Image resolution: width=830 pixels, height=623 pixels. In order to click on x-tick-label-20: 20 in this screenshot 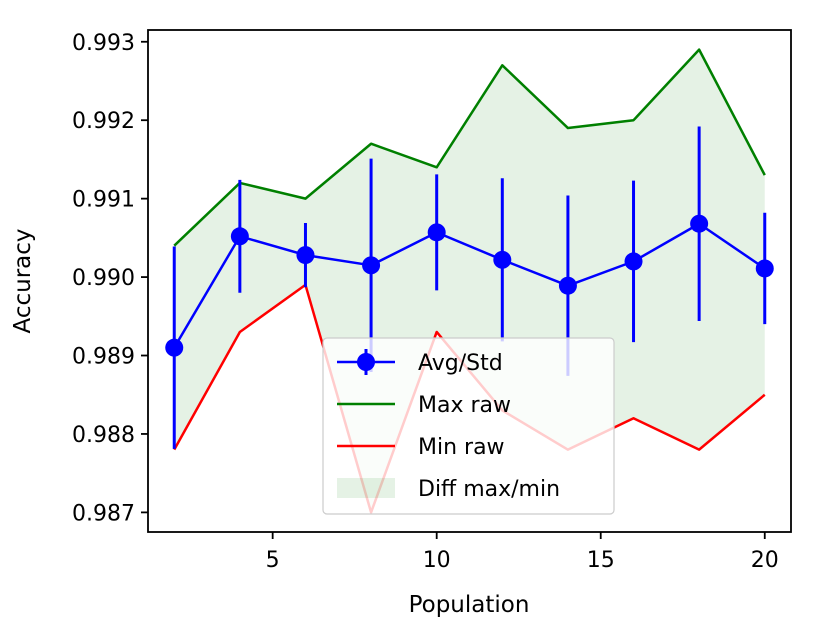, I will do `click(765, 560)`.